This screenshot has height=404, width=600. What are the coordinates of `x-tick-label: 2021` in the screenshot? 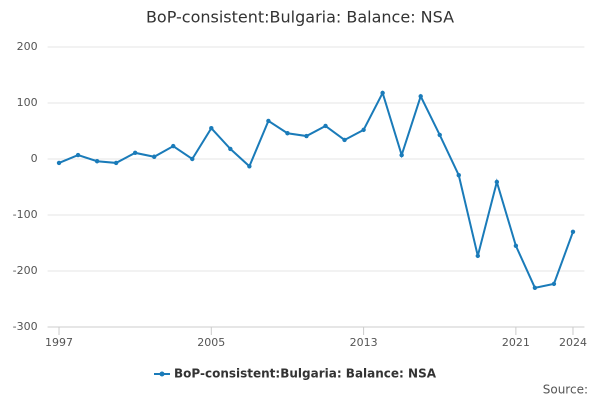 It's located at (516, 342).